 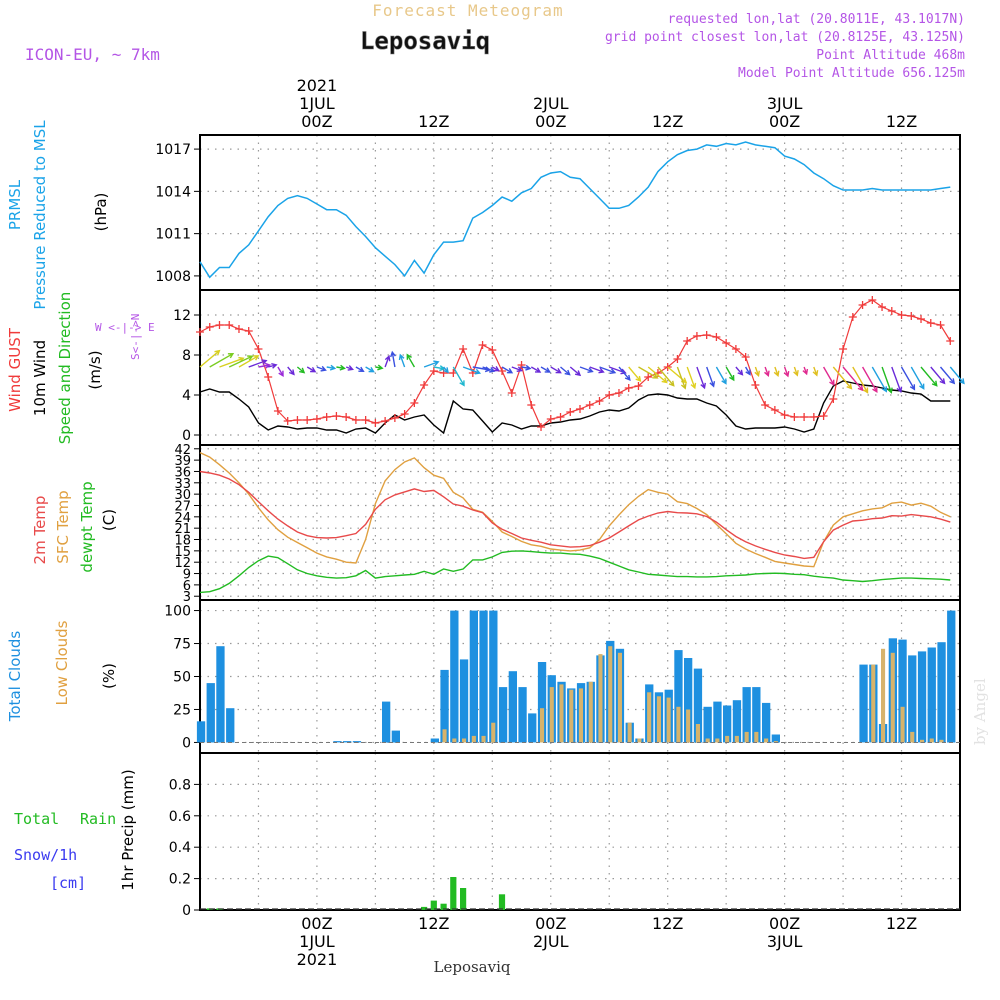 What do you see at coordinates (40, 215) in the screenshot?
I see `pressure-label-msl: Pressure Reduced to MSL` at bounding box center [40, 215].